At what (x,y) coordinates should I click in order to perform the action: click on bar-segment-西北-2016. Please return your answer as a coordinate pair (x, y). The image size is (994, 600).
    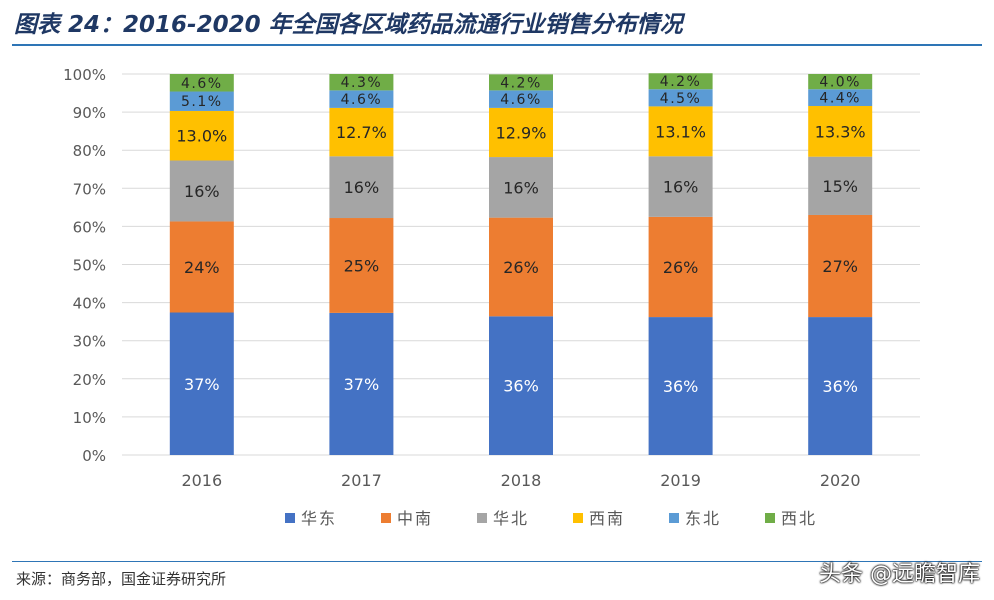
    Looking at the image, I should click on (201, 83).